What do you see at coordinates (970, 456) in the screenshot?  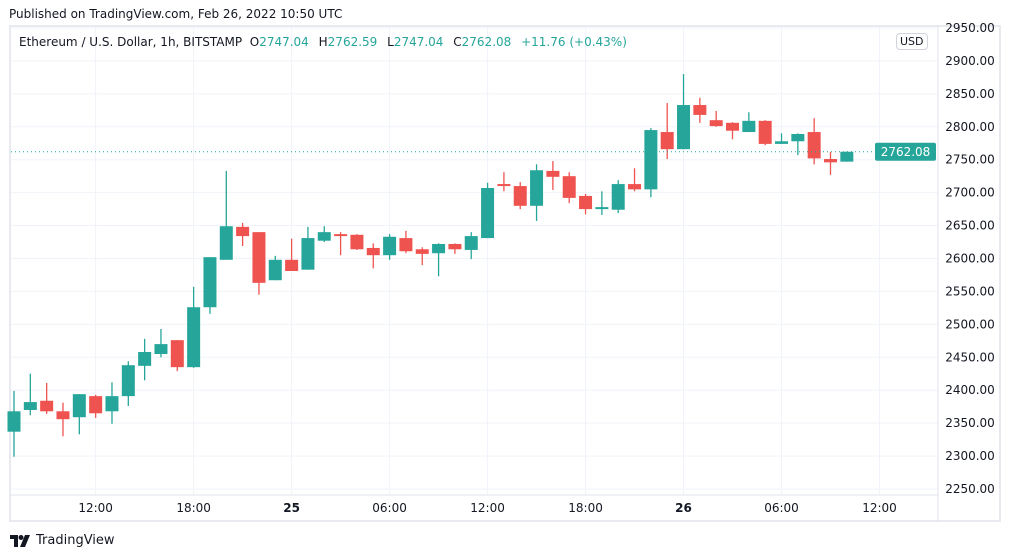 I see `price-tick-label: 2300.00` at bounding box center [970, 456].